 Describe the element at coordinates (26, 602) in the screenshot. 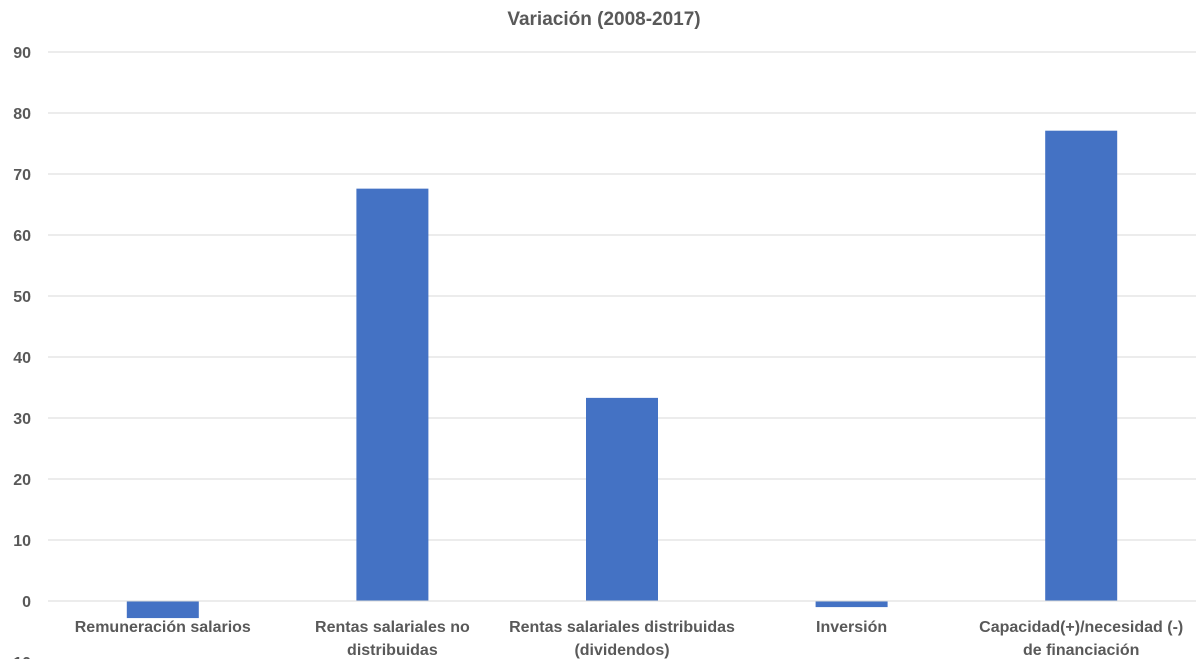

I see `y-tick-label: 0` at that location.